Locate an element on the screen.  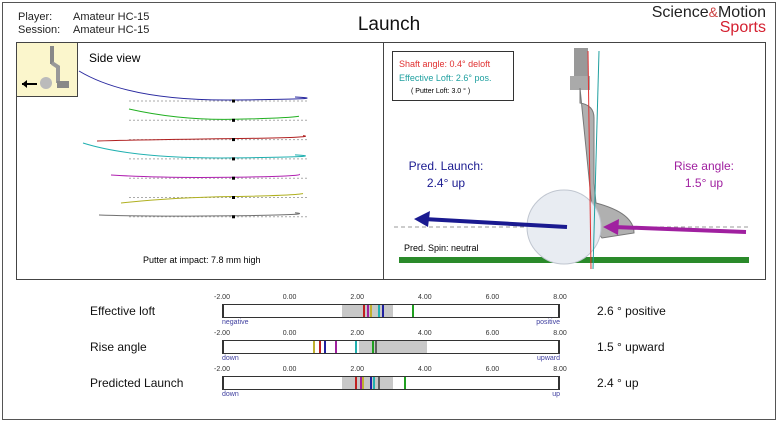
pred-spin-text: Pred. Spin: neutral is located at coordinates (441, 248).